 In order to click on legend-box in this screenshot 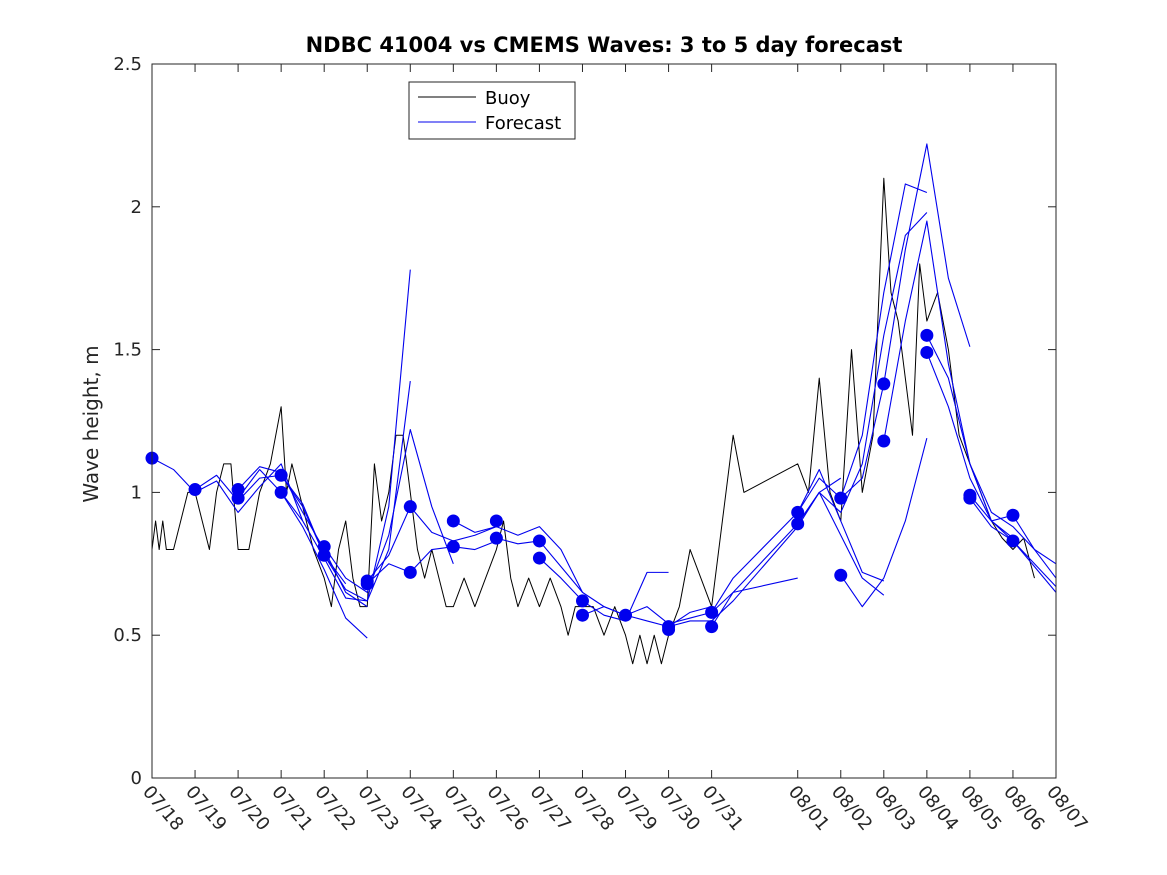, I will do `click(492, 110)`.